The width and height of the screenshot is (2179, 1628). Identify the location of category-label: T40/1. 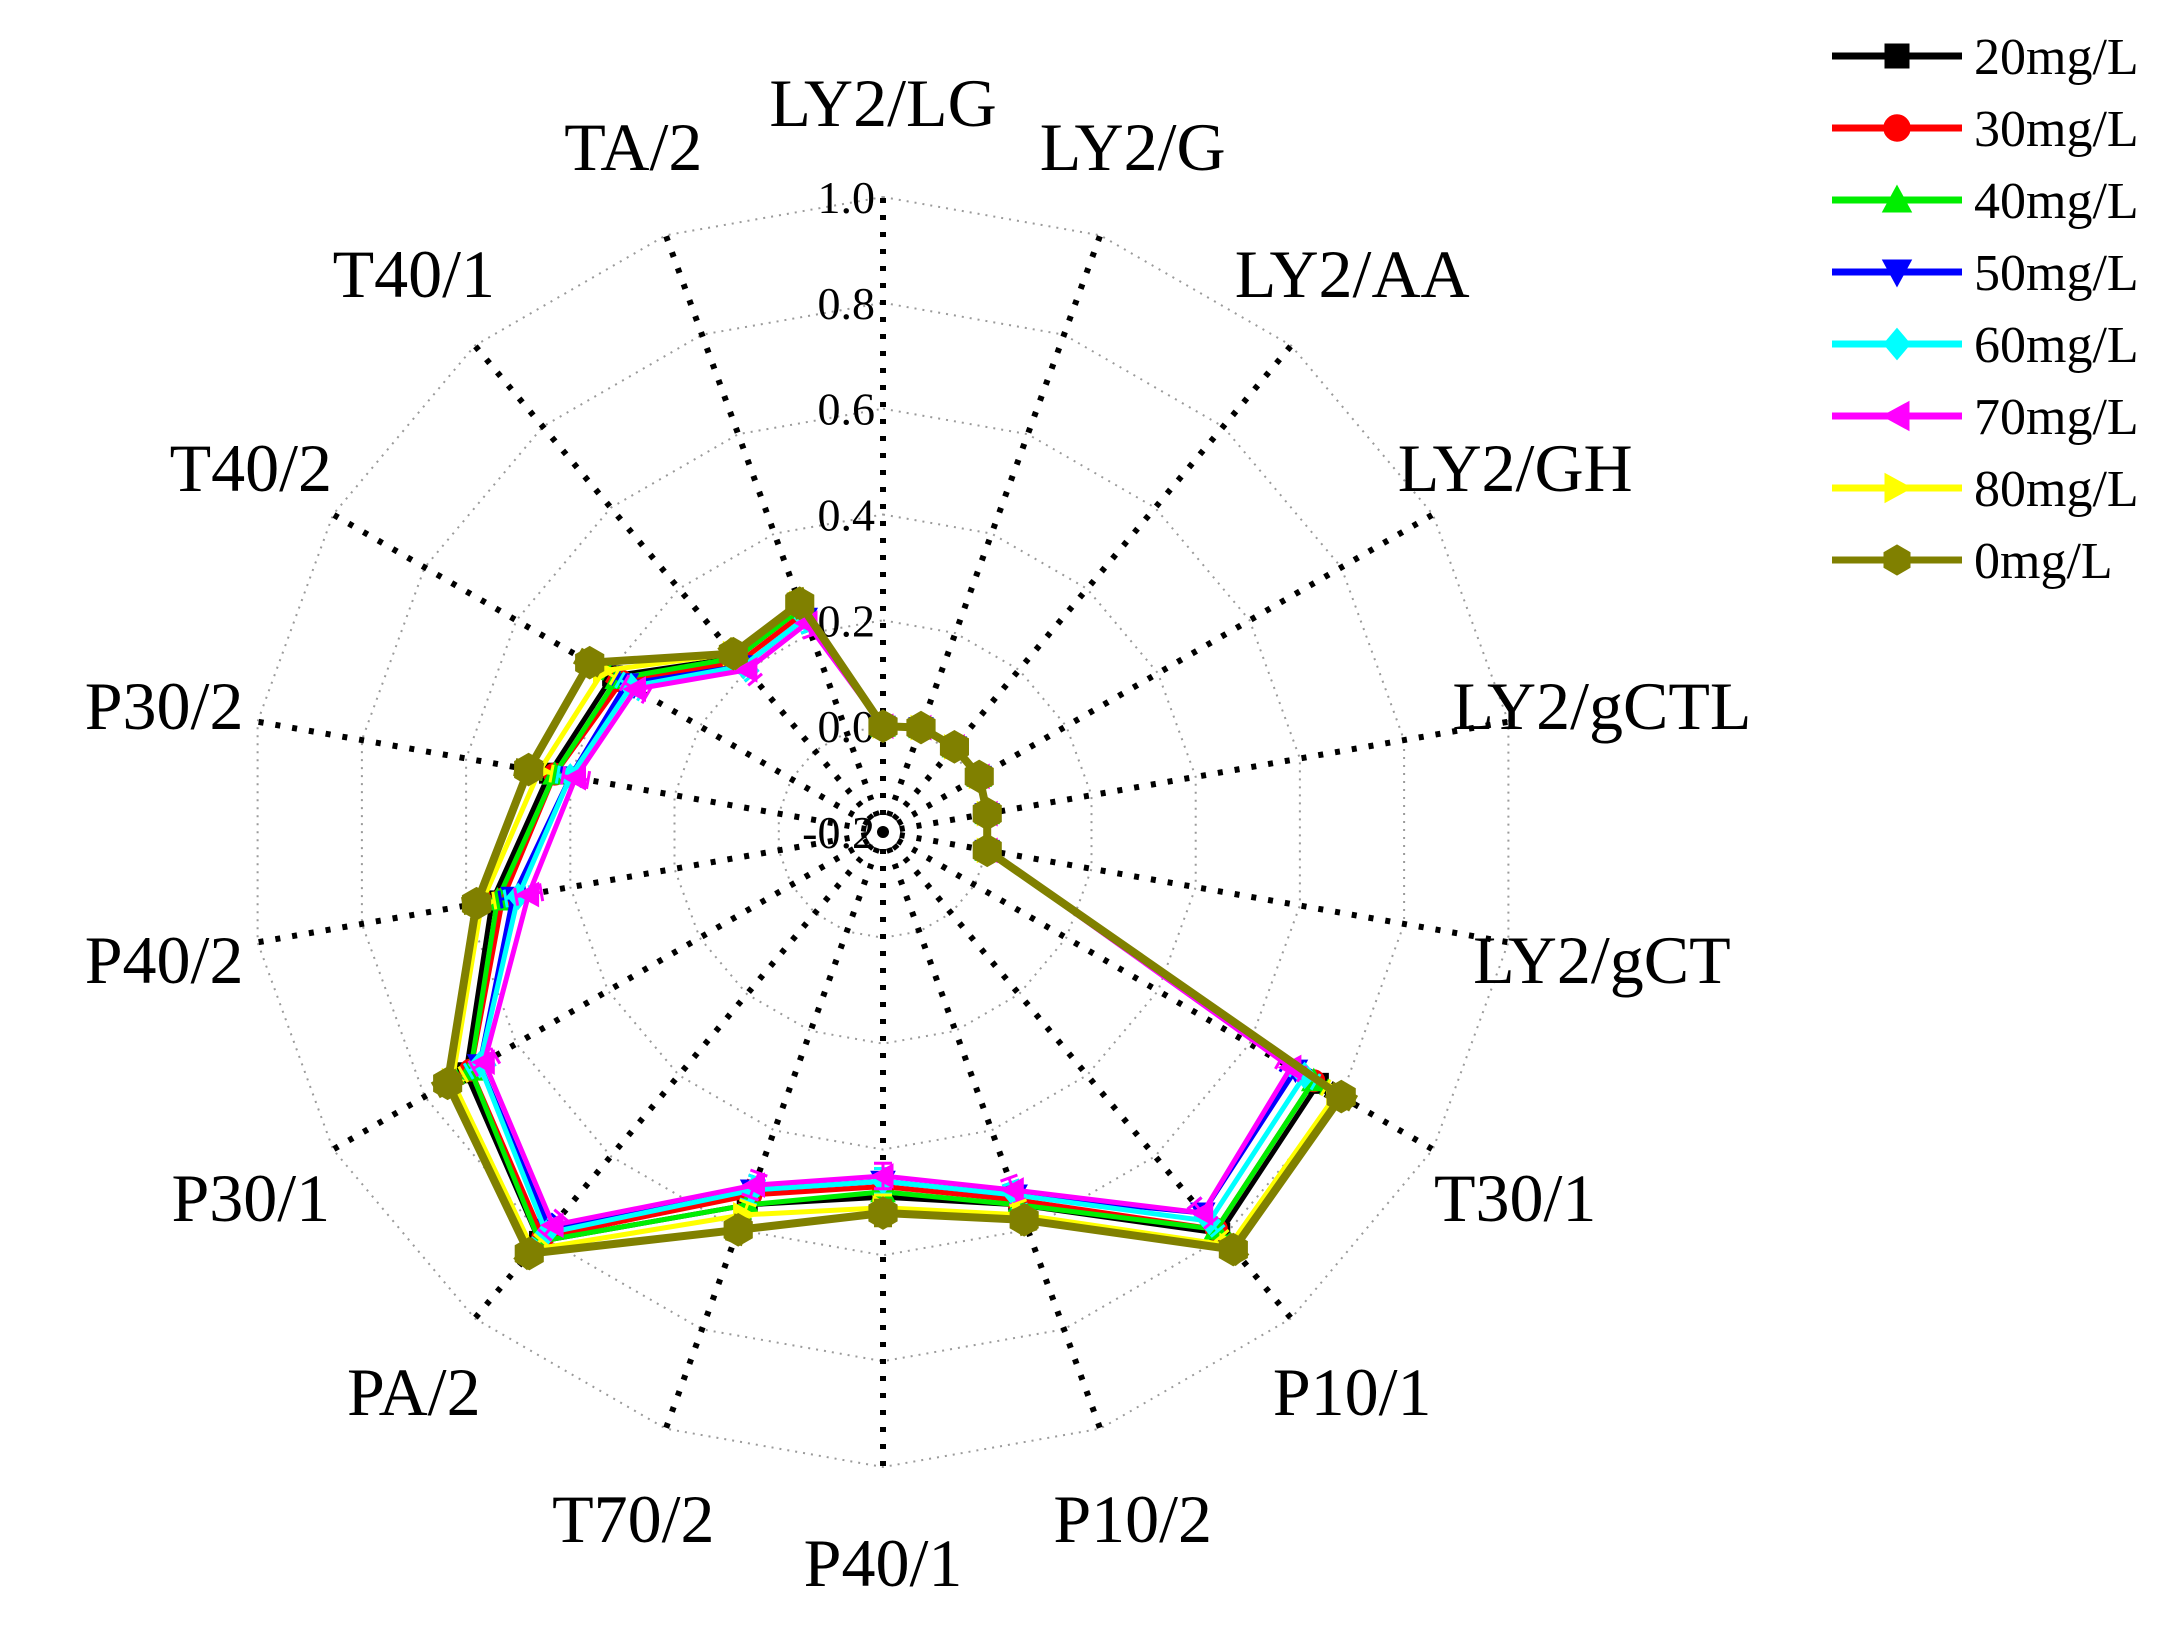
(414, 274).